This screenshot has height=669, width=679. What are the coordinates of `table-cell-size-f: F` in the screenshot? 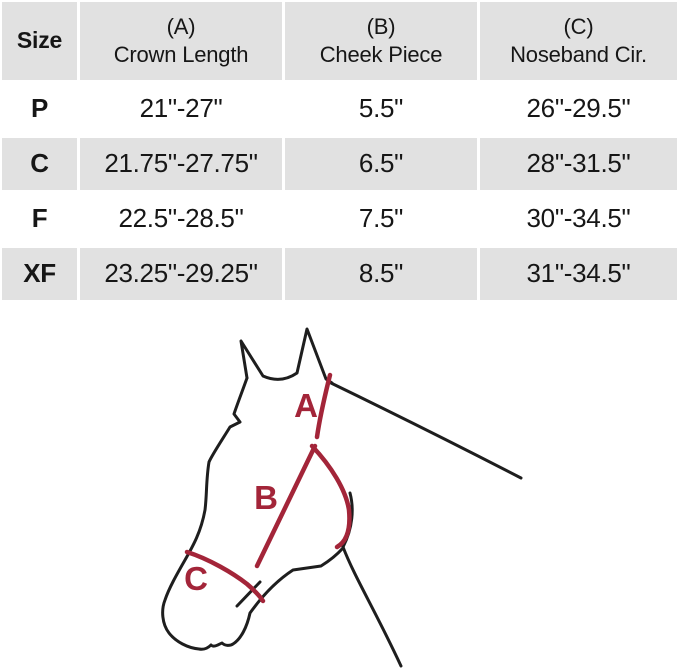 It's located at (39, 219).